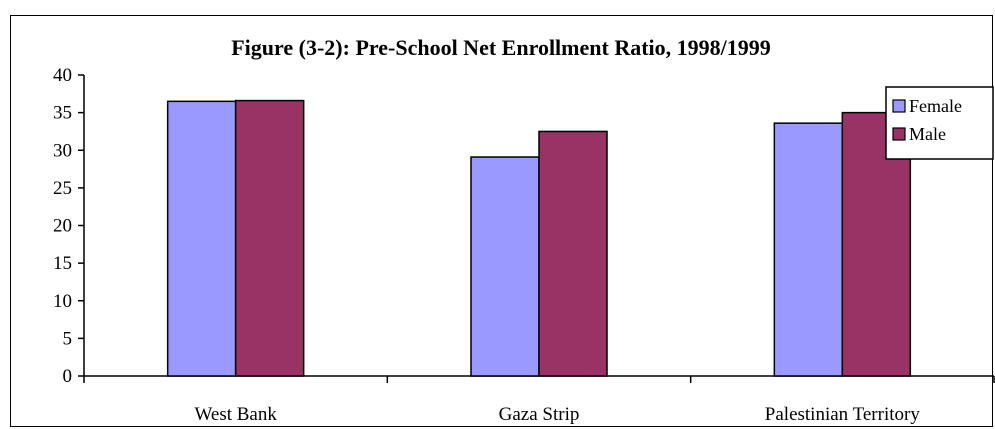 The width and height of the screenshot is (995, 429). I want to click on x-category-label: Gaza Strip, so click(539, 414).